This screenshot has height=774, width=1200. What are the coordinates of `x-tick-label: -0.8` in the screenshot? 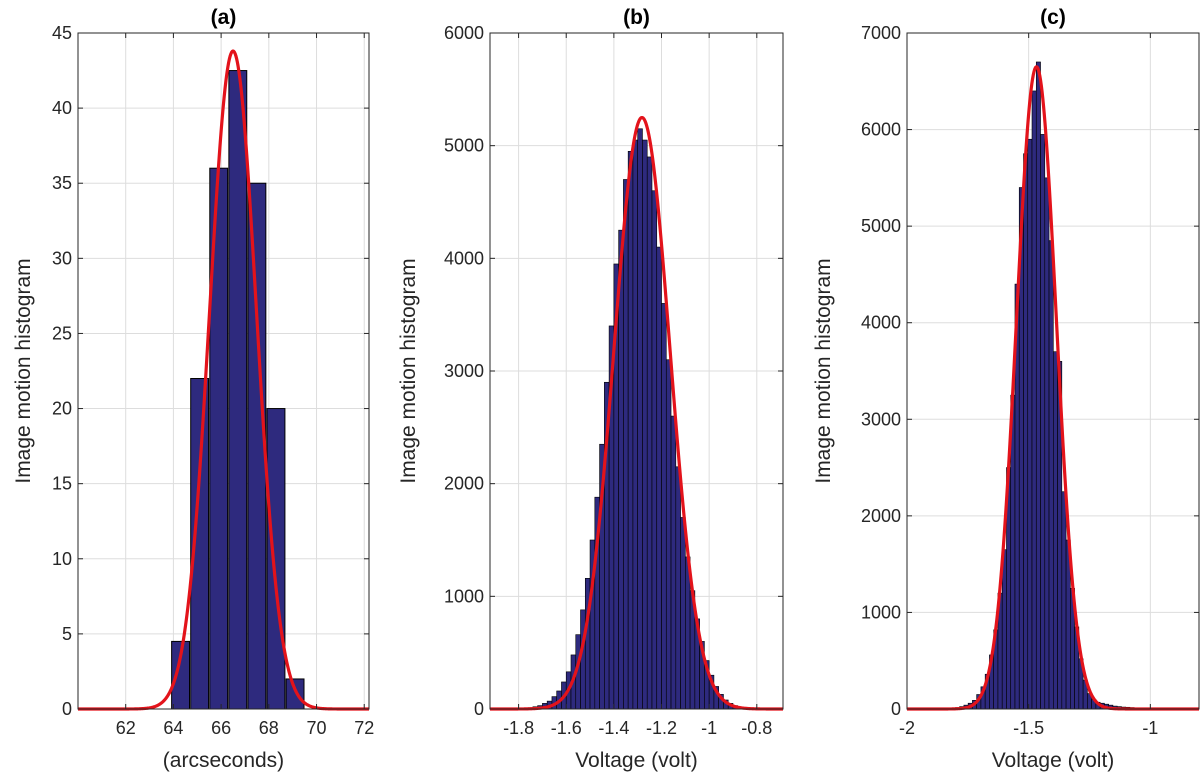 It's located at (756, 728).